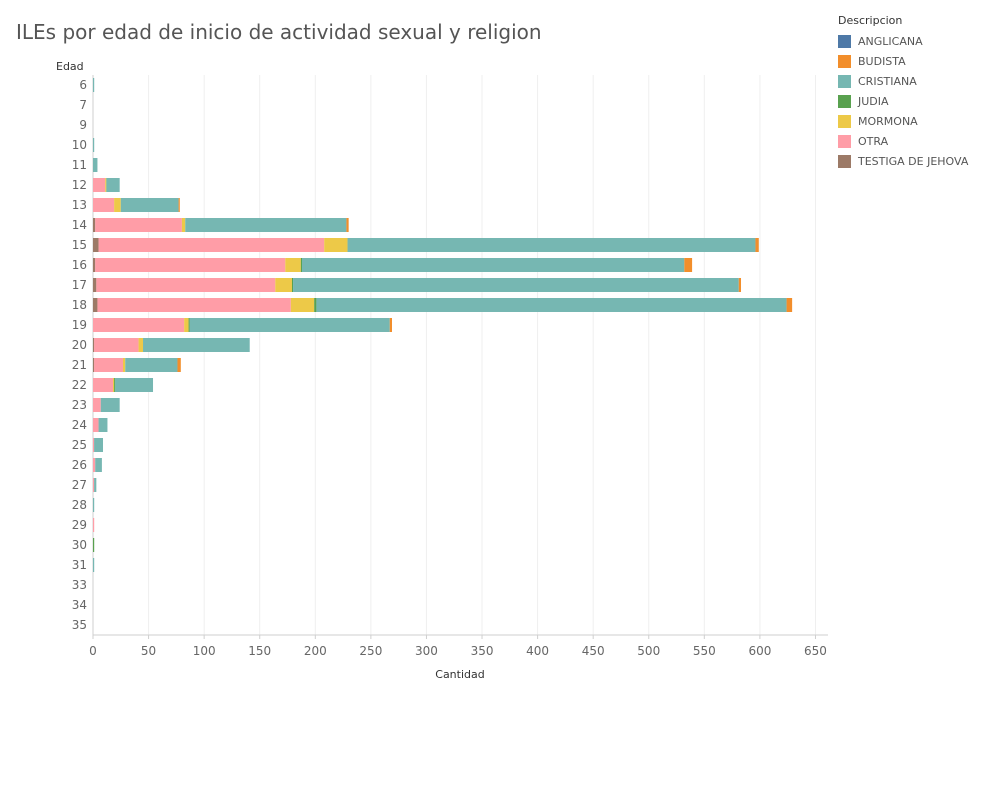 The image size is (1000, 800). I want to click on x-tick-label: 350, so click(482, 651).